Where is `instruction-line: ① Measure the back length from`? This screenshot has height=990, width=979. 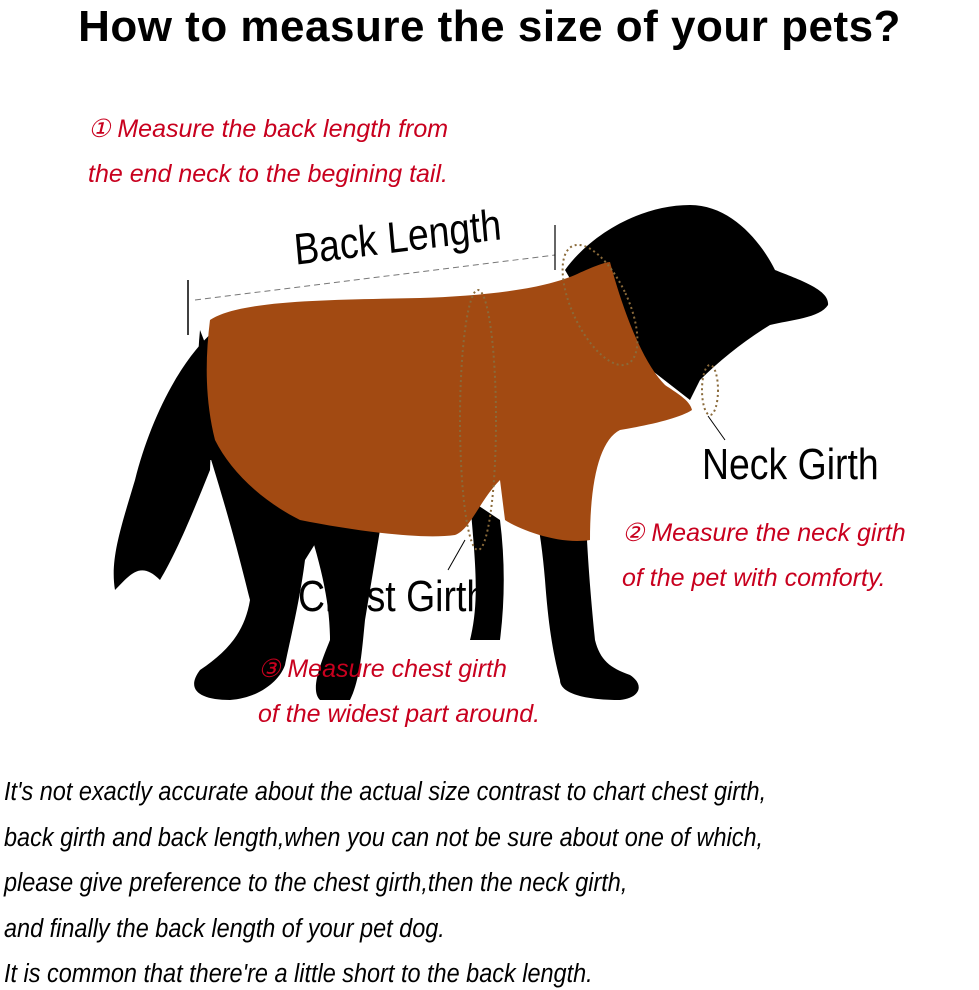
instruction-line: ① Measure the back length from is located at coordinates (268, 129).